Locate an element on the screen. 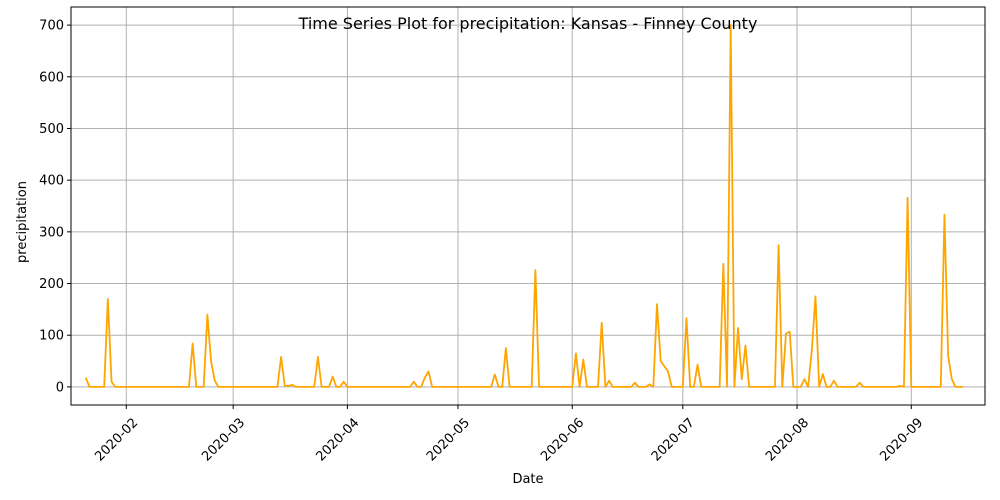  y-tick-label: 100 is located at coordinates (51, 336).